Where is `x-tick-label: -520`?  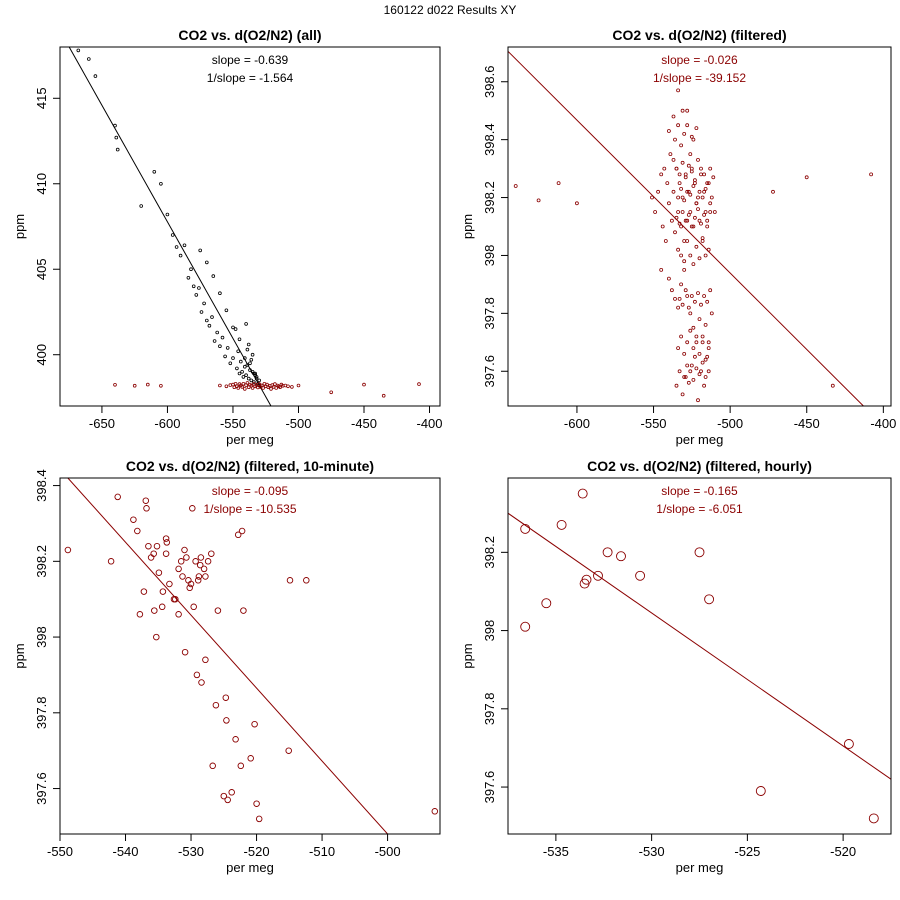 x-tick-label: -520 is located at coordinates (257, 851).